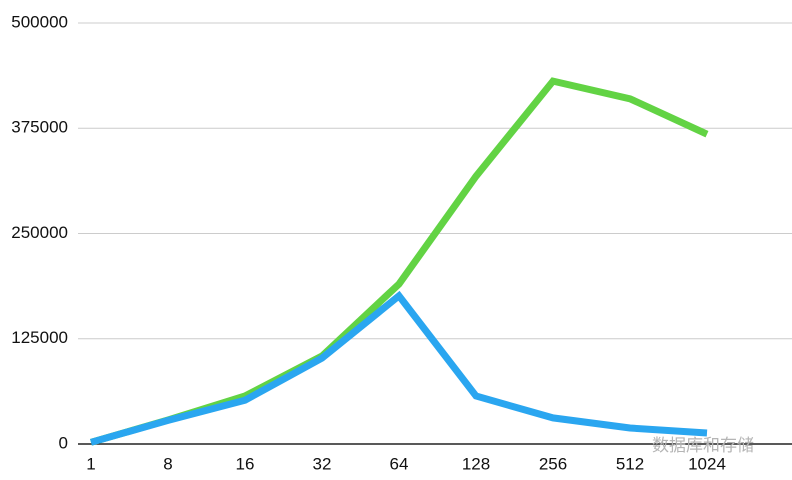  I want to click on x-tick-label: 256, so click(553, 463).